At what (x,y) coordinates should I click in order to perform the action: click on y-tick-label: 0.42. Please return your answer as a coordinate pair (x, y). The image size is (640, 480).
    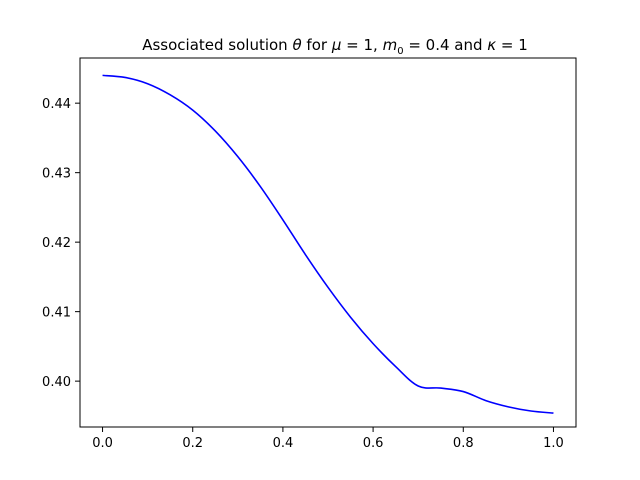
    Looking at the image, I should click on (56, 243).